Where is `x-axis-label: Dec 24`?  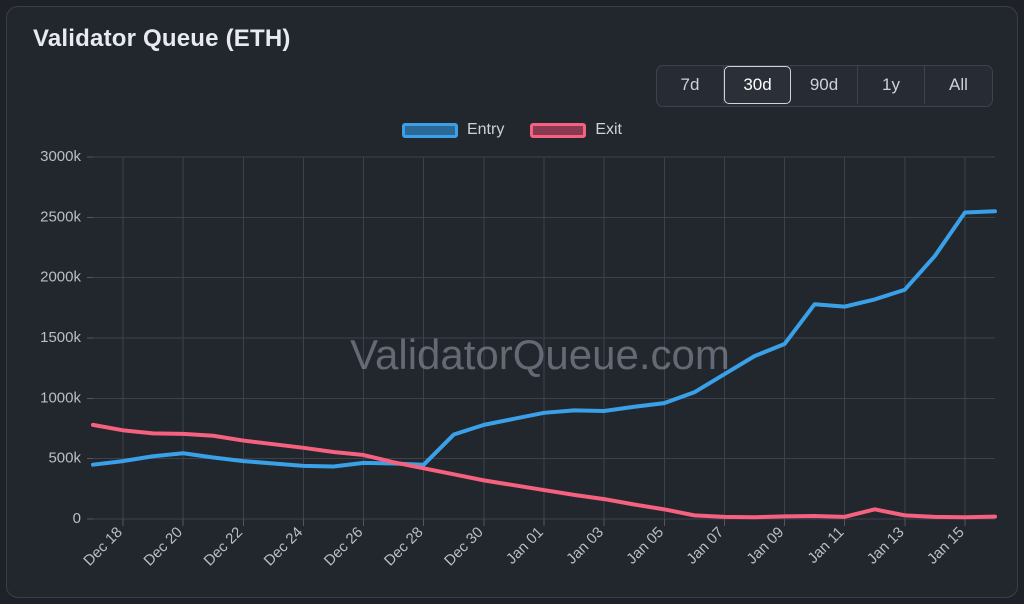
x-axis-label: Dec 24 is located at coordinates (284, 547).